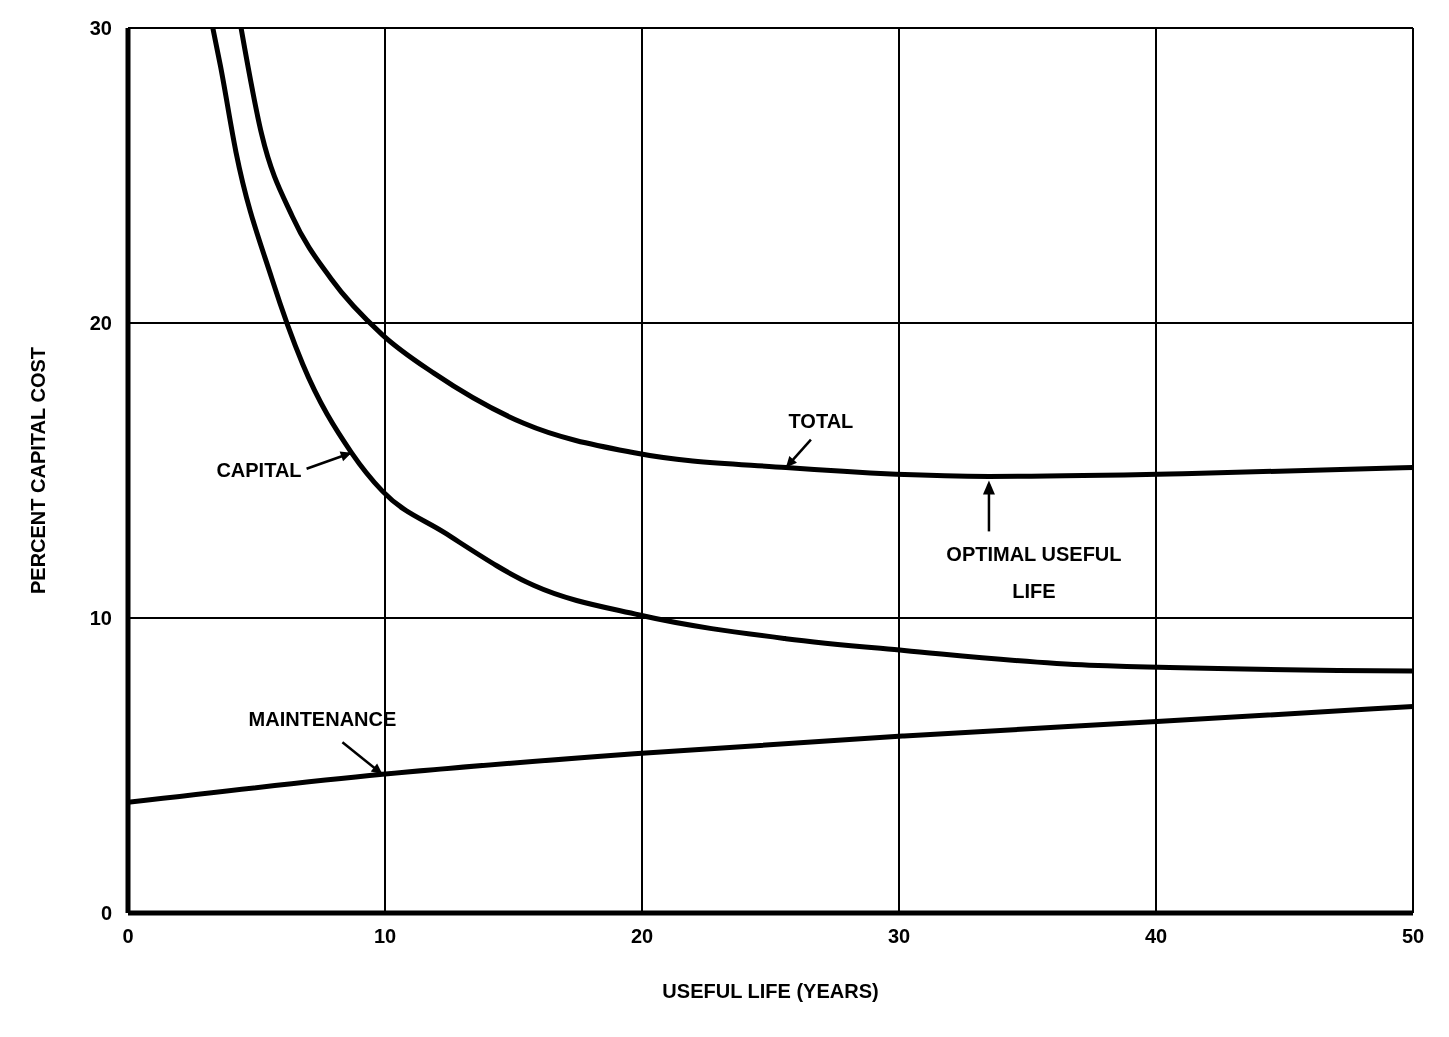 This screenshot has height=1037, width=1449. What do you see at coordinates (38, 470) in the screenshot?
I see `y-axis-title: PERCENT CAPITAL COST` at bounding box center [38, 470].